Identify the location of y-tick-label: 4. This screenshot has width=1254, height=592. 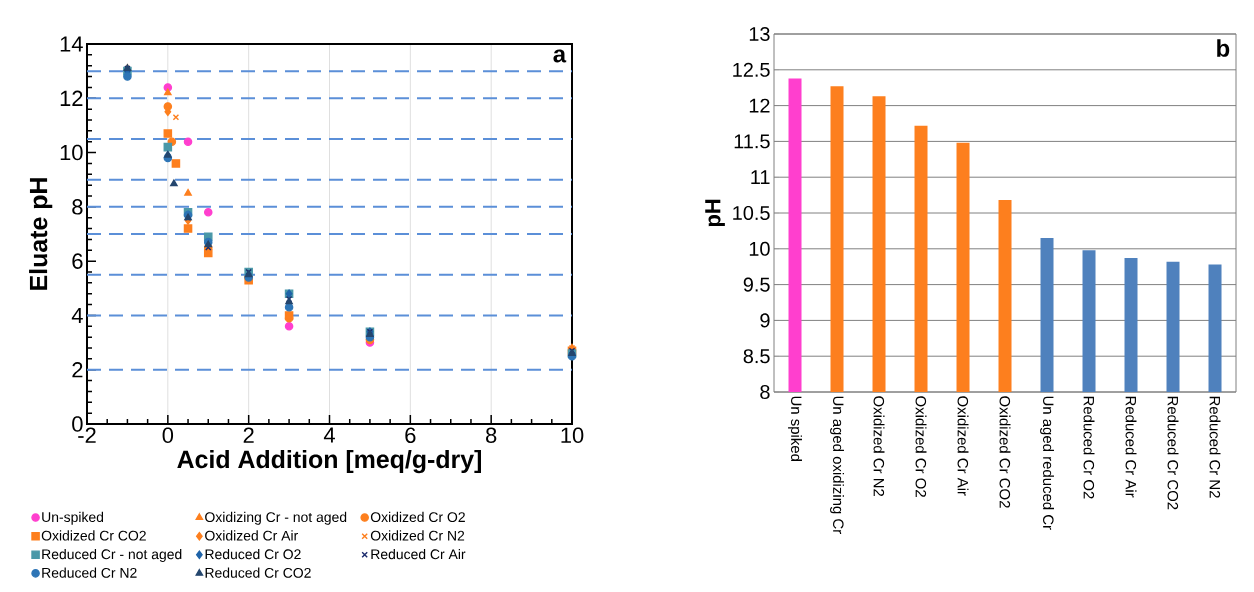
(77, 315).